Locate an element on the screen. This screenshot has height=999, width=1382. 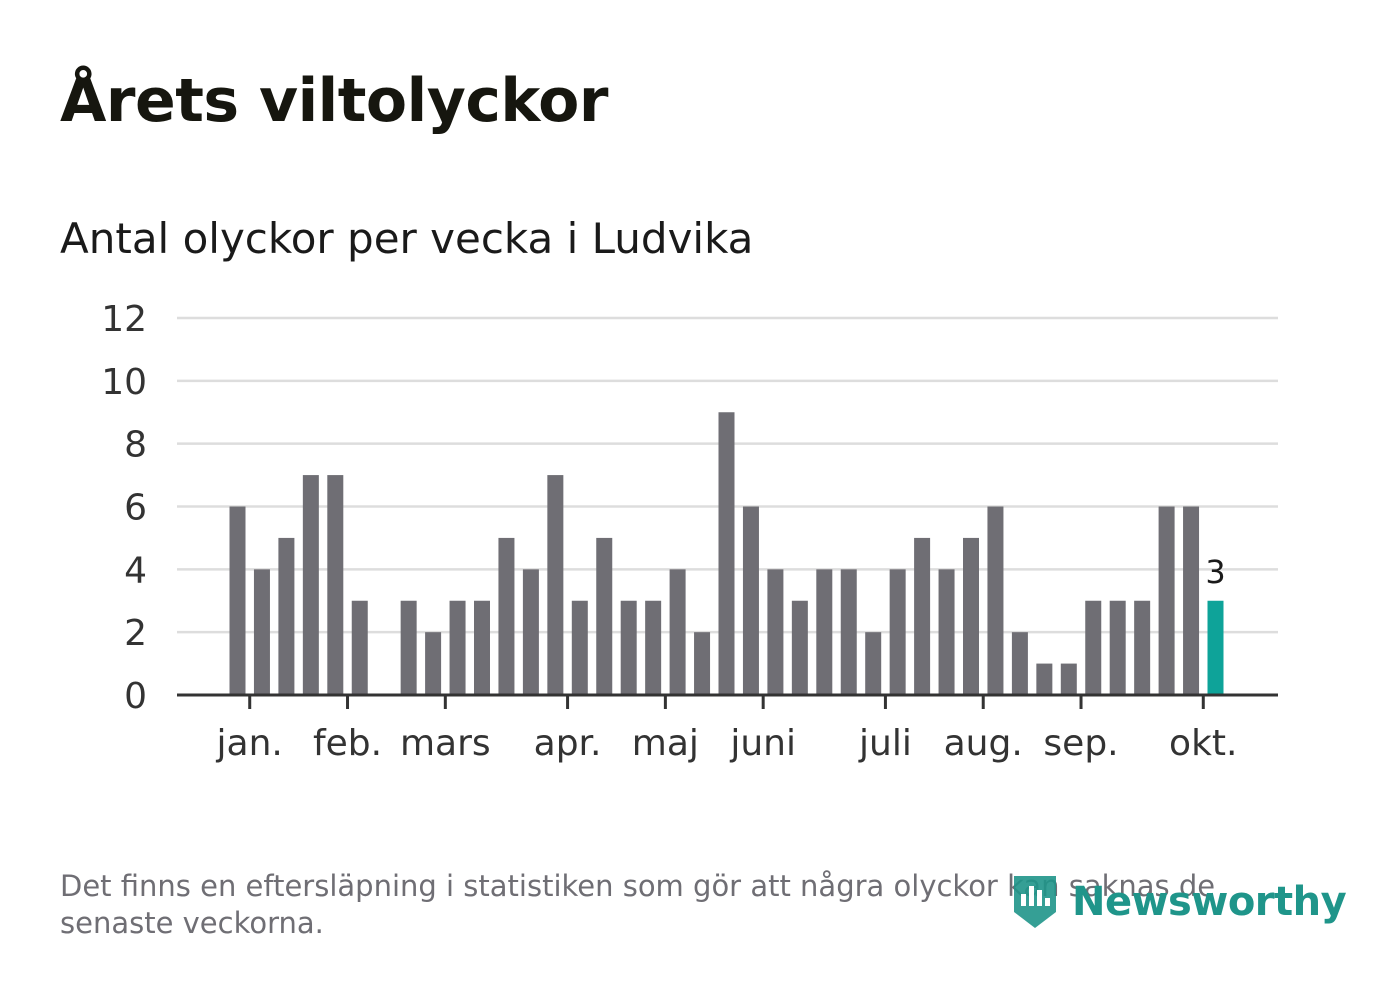
x-tick-label: apr. is located at coordinates (568, 743).